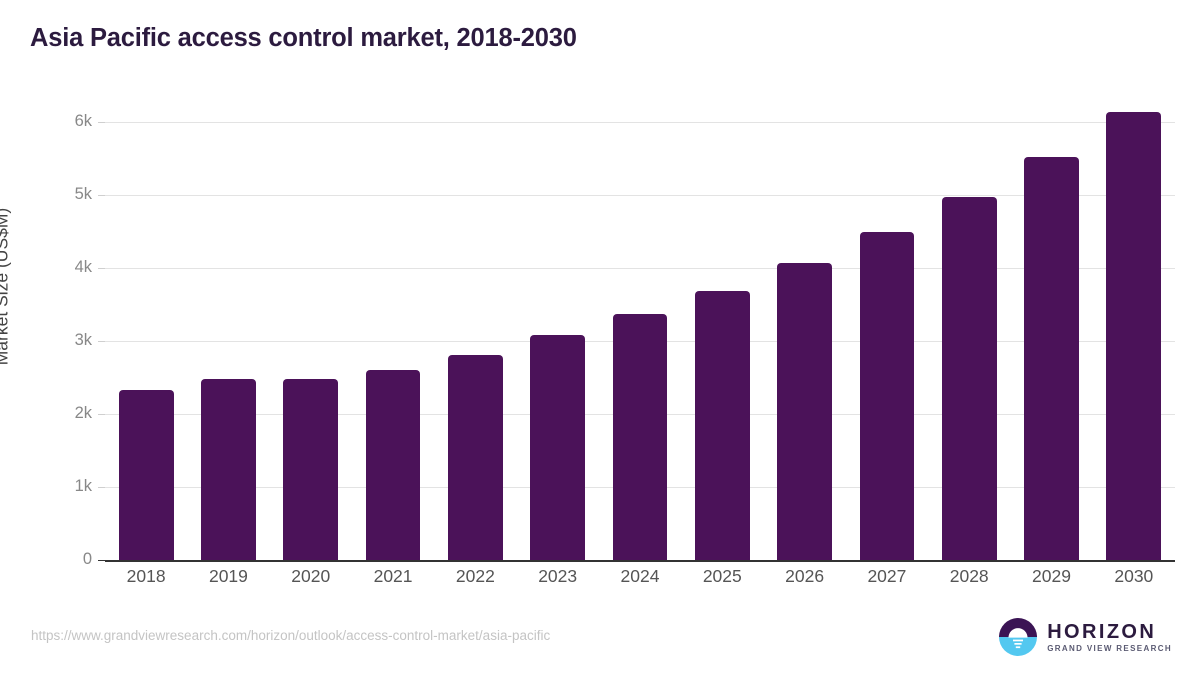  Describe the element at coordinates (83, 486) in the screenshot. I see `y-tick-label: 1k` at that location.